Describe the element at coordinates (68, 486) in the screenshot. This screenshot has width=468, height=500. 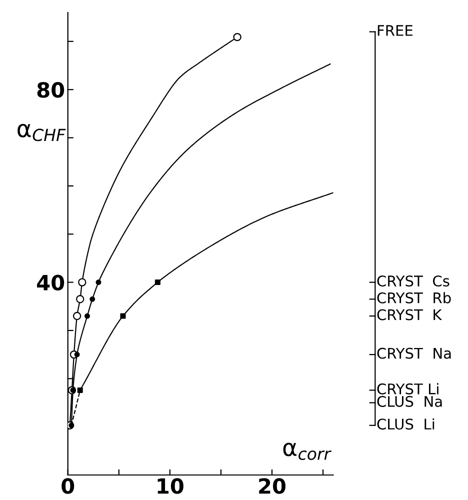
I see `x-tick-label: 0` at that location.